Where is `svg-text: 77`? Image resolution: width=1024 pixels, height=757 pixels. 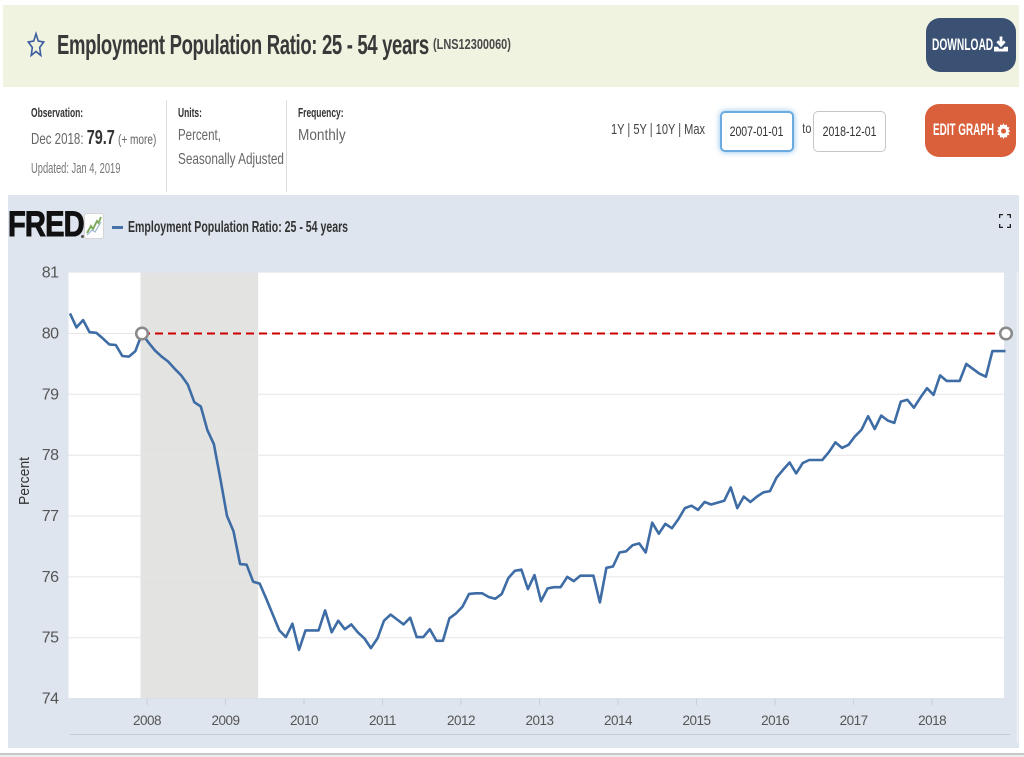 svg-text: 77 is located at coordinates (50, 516).